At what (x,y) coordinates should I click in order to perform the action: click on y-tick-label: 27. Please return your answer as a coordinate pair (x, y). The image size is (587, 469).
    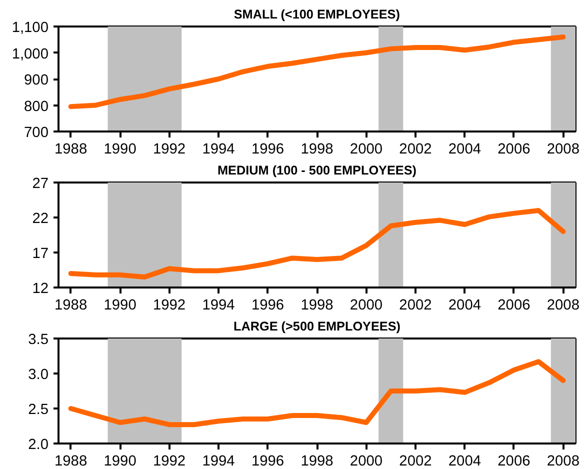
    Looking at the image, I should click on (40, 184).